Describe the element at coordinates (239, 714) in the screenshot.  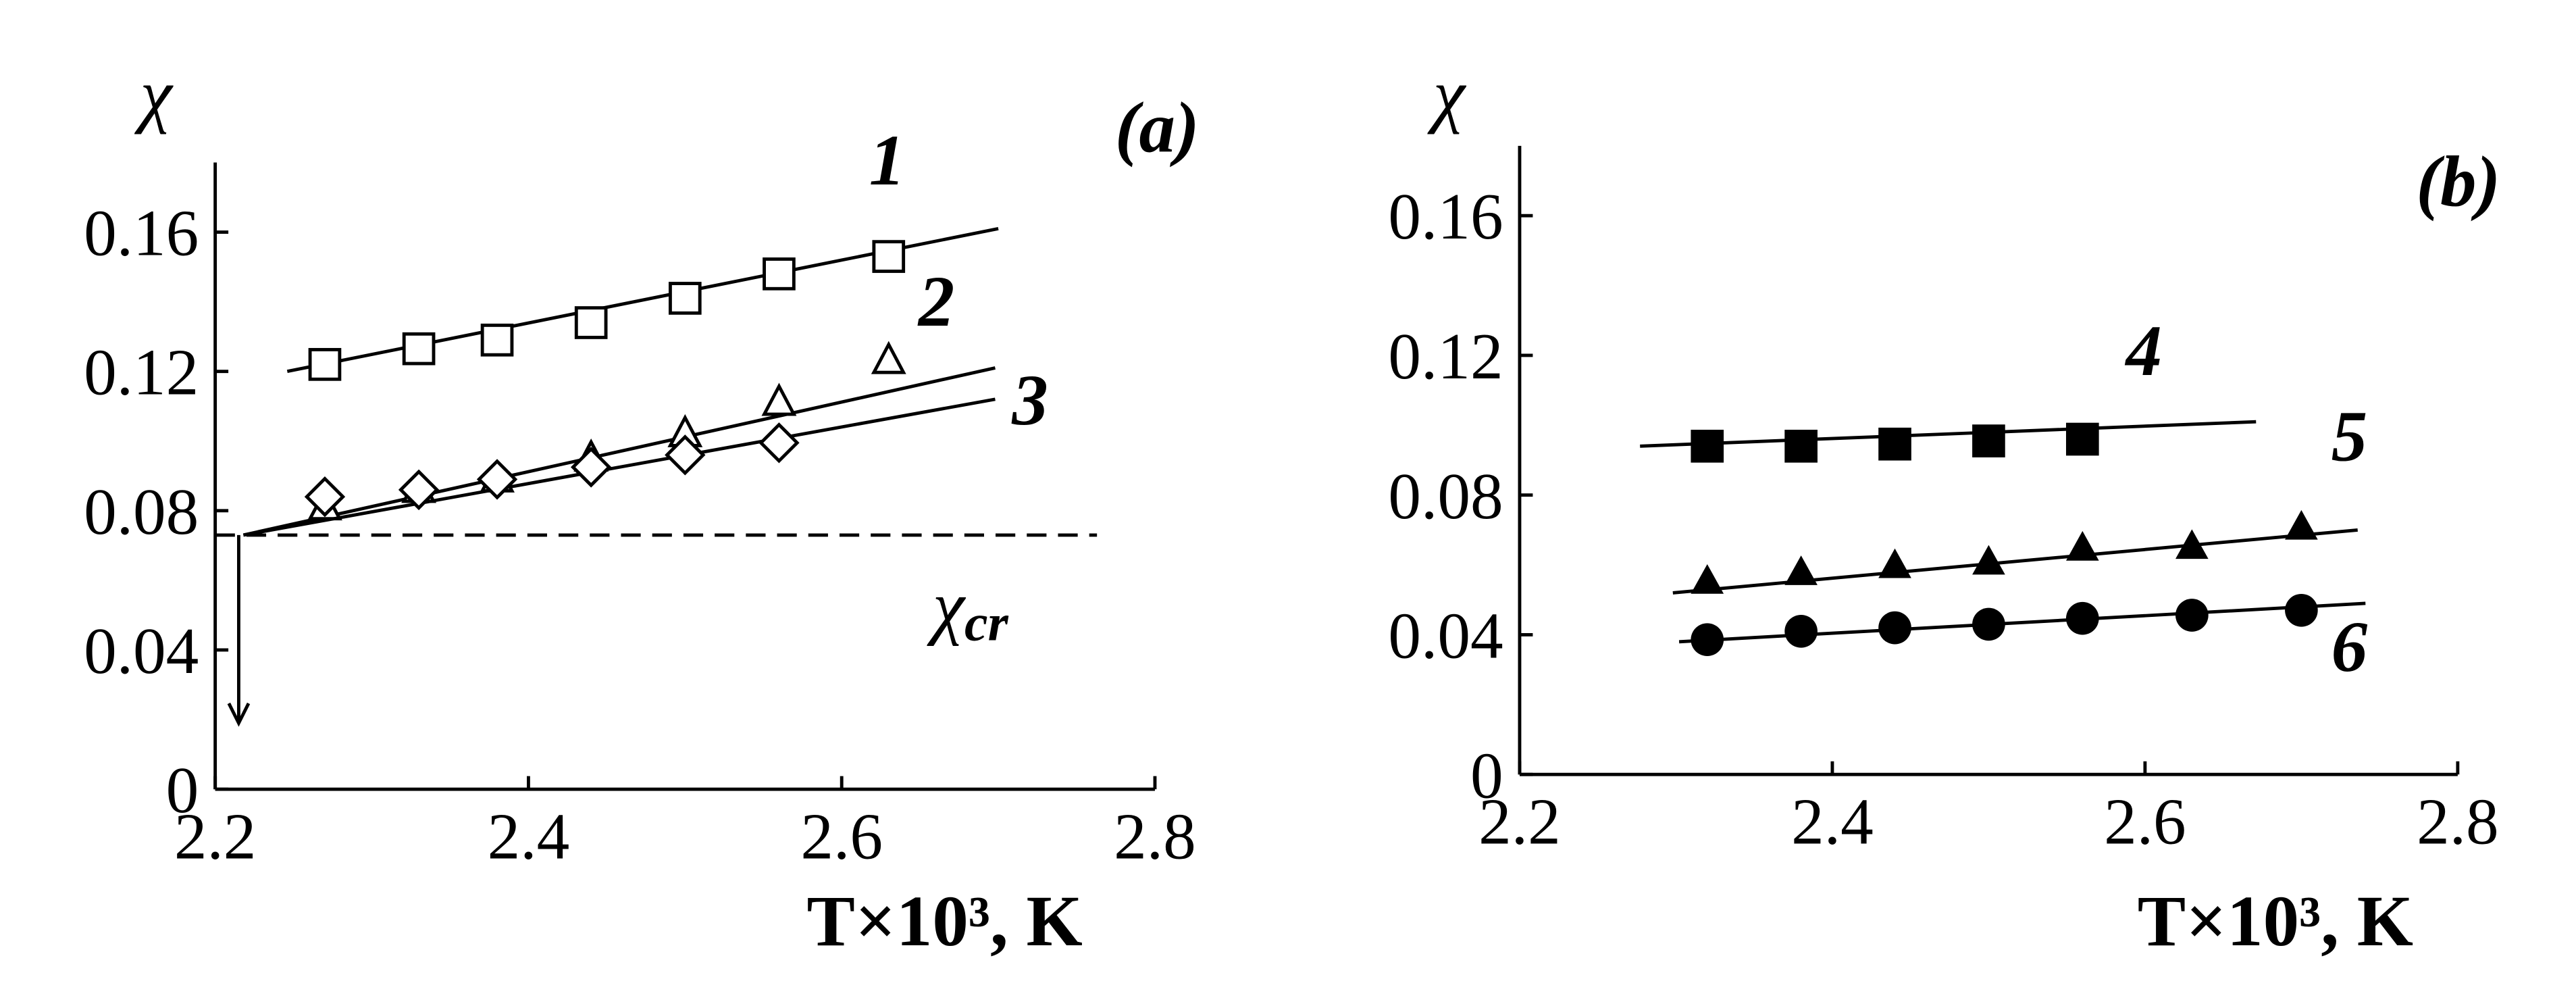
I see `arrow-head` at that location.